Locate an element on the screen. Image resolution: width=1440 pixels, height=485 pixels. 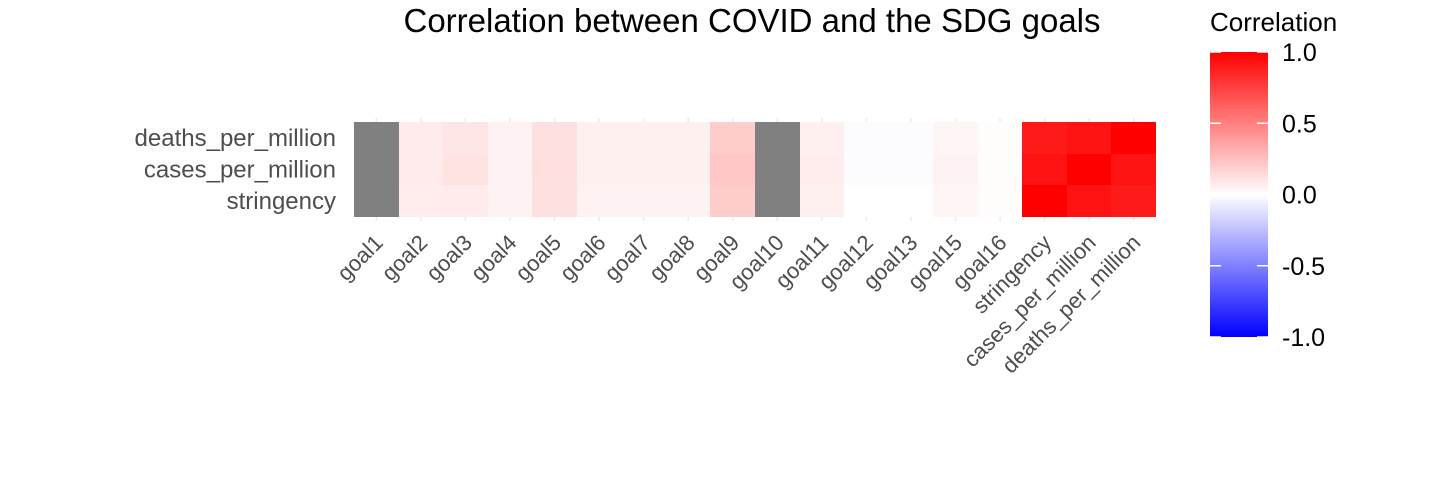
legend-tick-label: -0.5 is located at coordinates (1303, 267).